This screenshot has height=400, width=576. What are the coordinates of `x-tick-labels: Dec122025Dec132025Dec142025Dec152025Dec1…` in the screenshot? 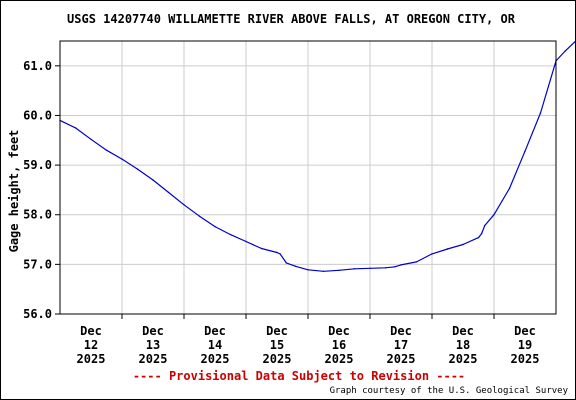 It's located at (308, 345).